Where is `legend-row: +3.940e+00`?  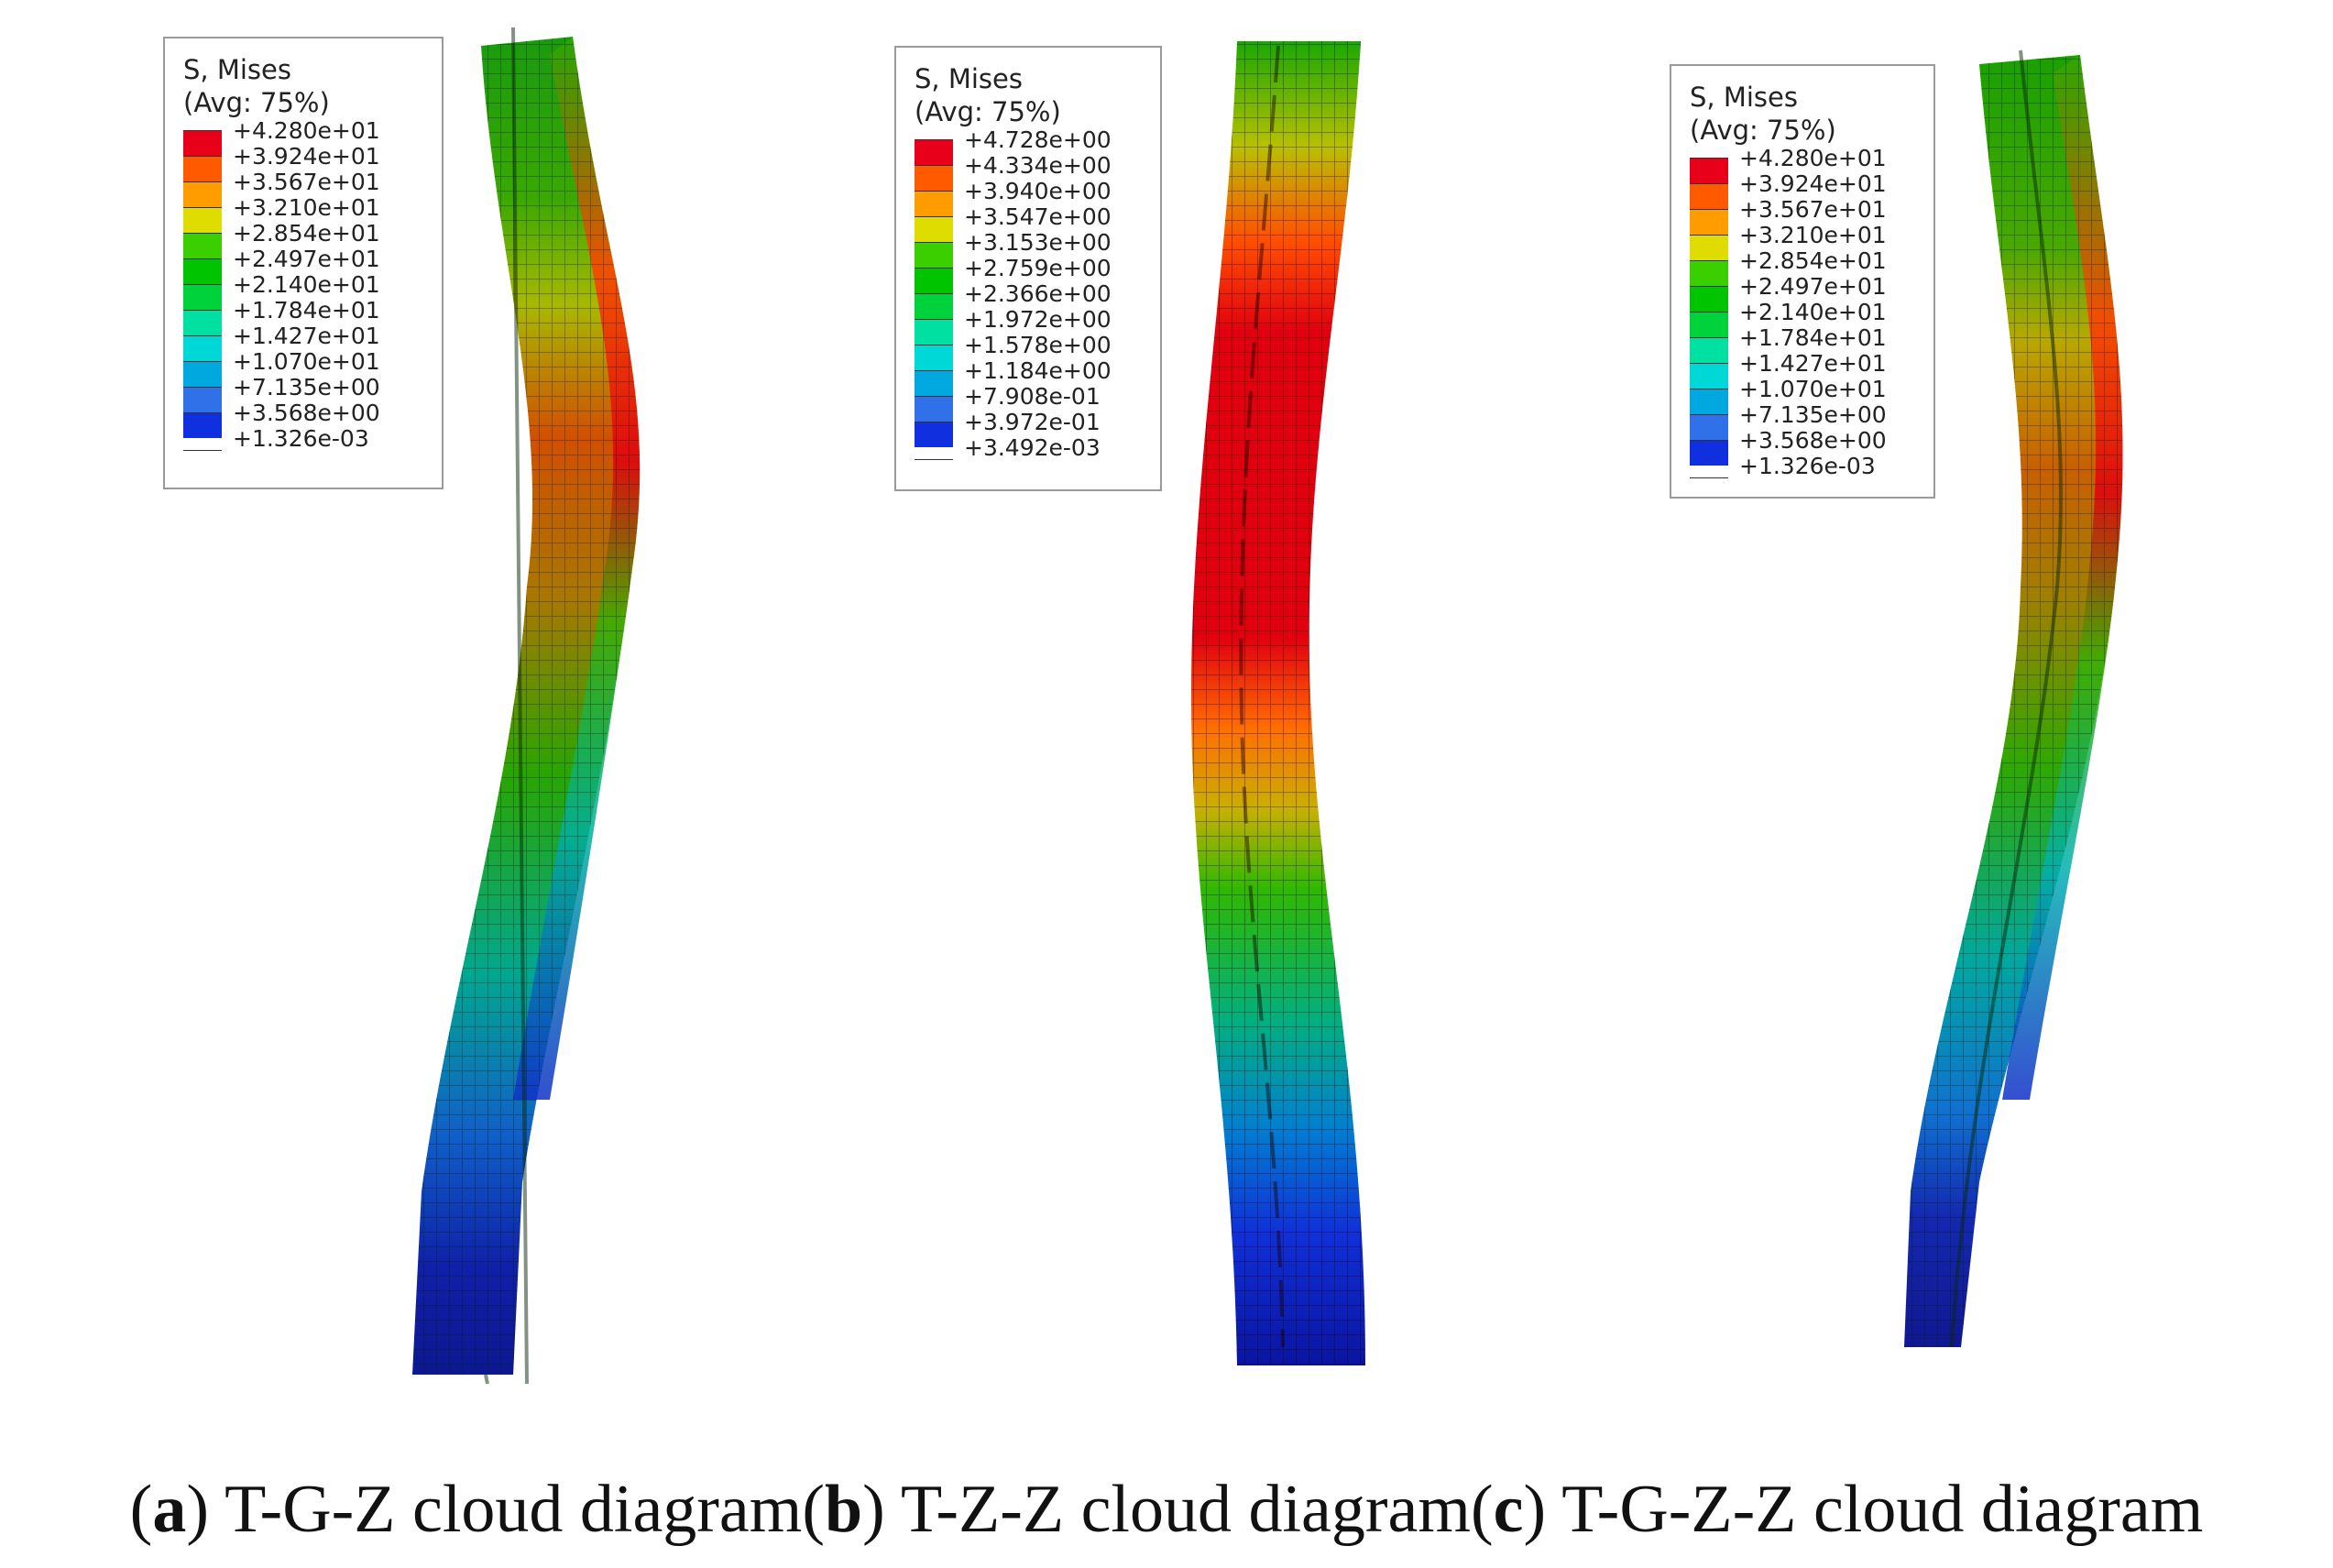 legend-row: +3.940e+00 is located at coordinates (1029, 197).